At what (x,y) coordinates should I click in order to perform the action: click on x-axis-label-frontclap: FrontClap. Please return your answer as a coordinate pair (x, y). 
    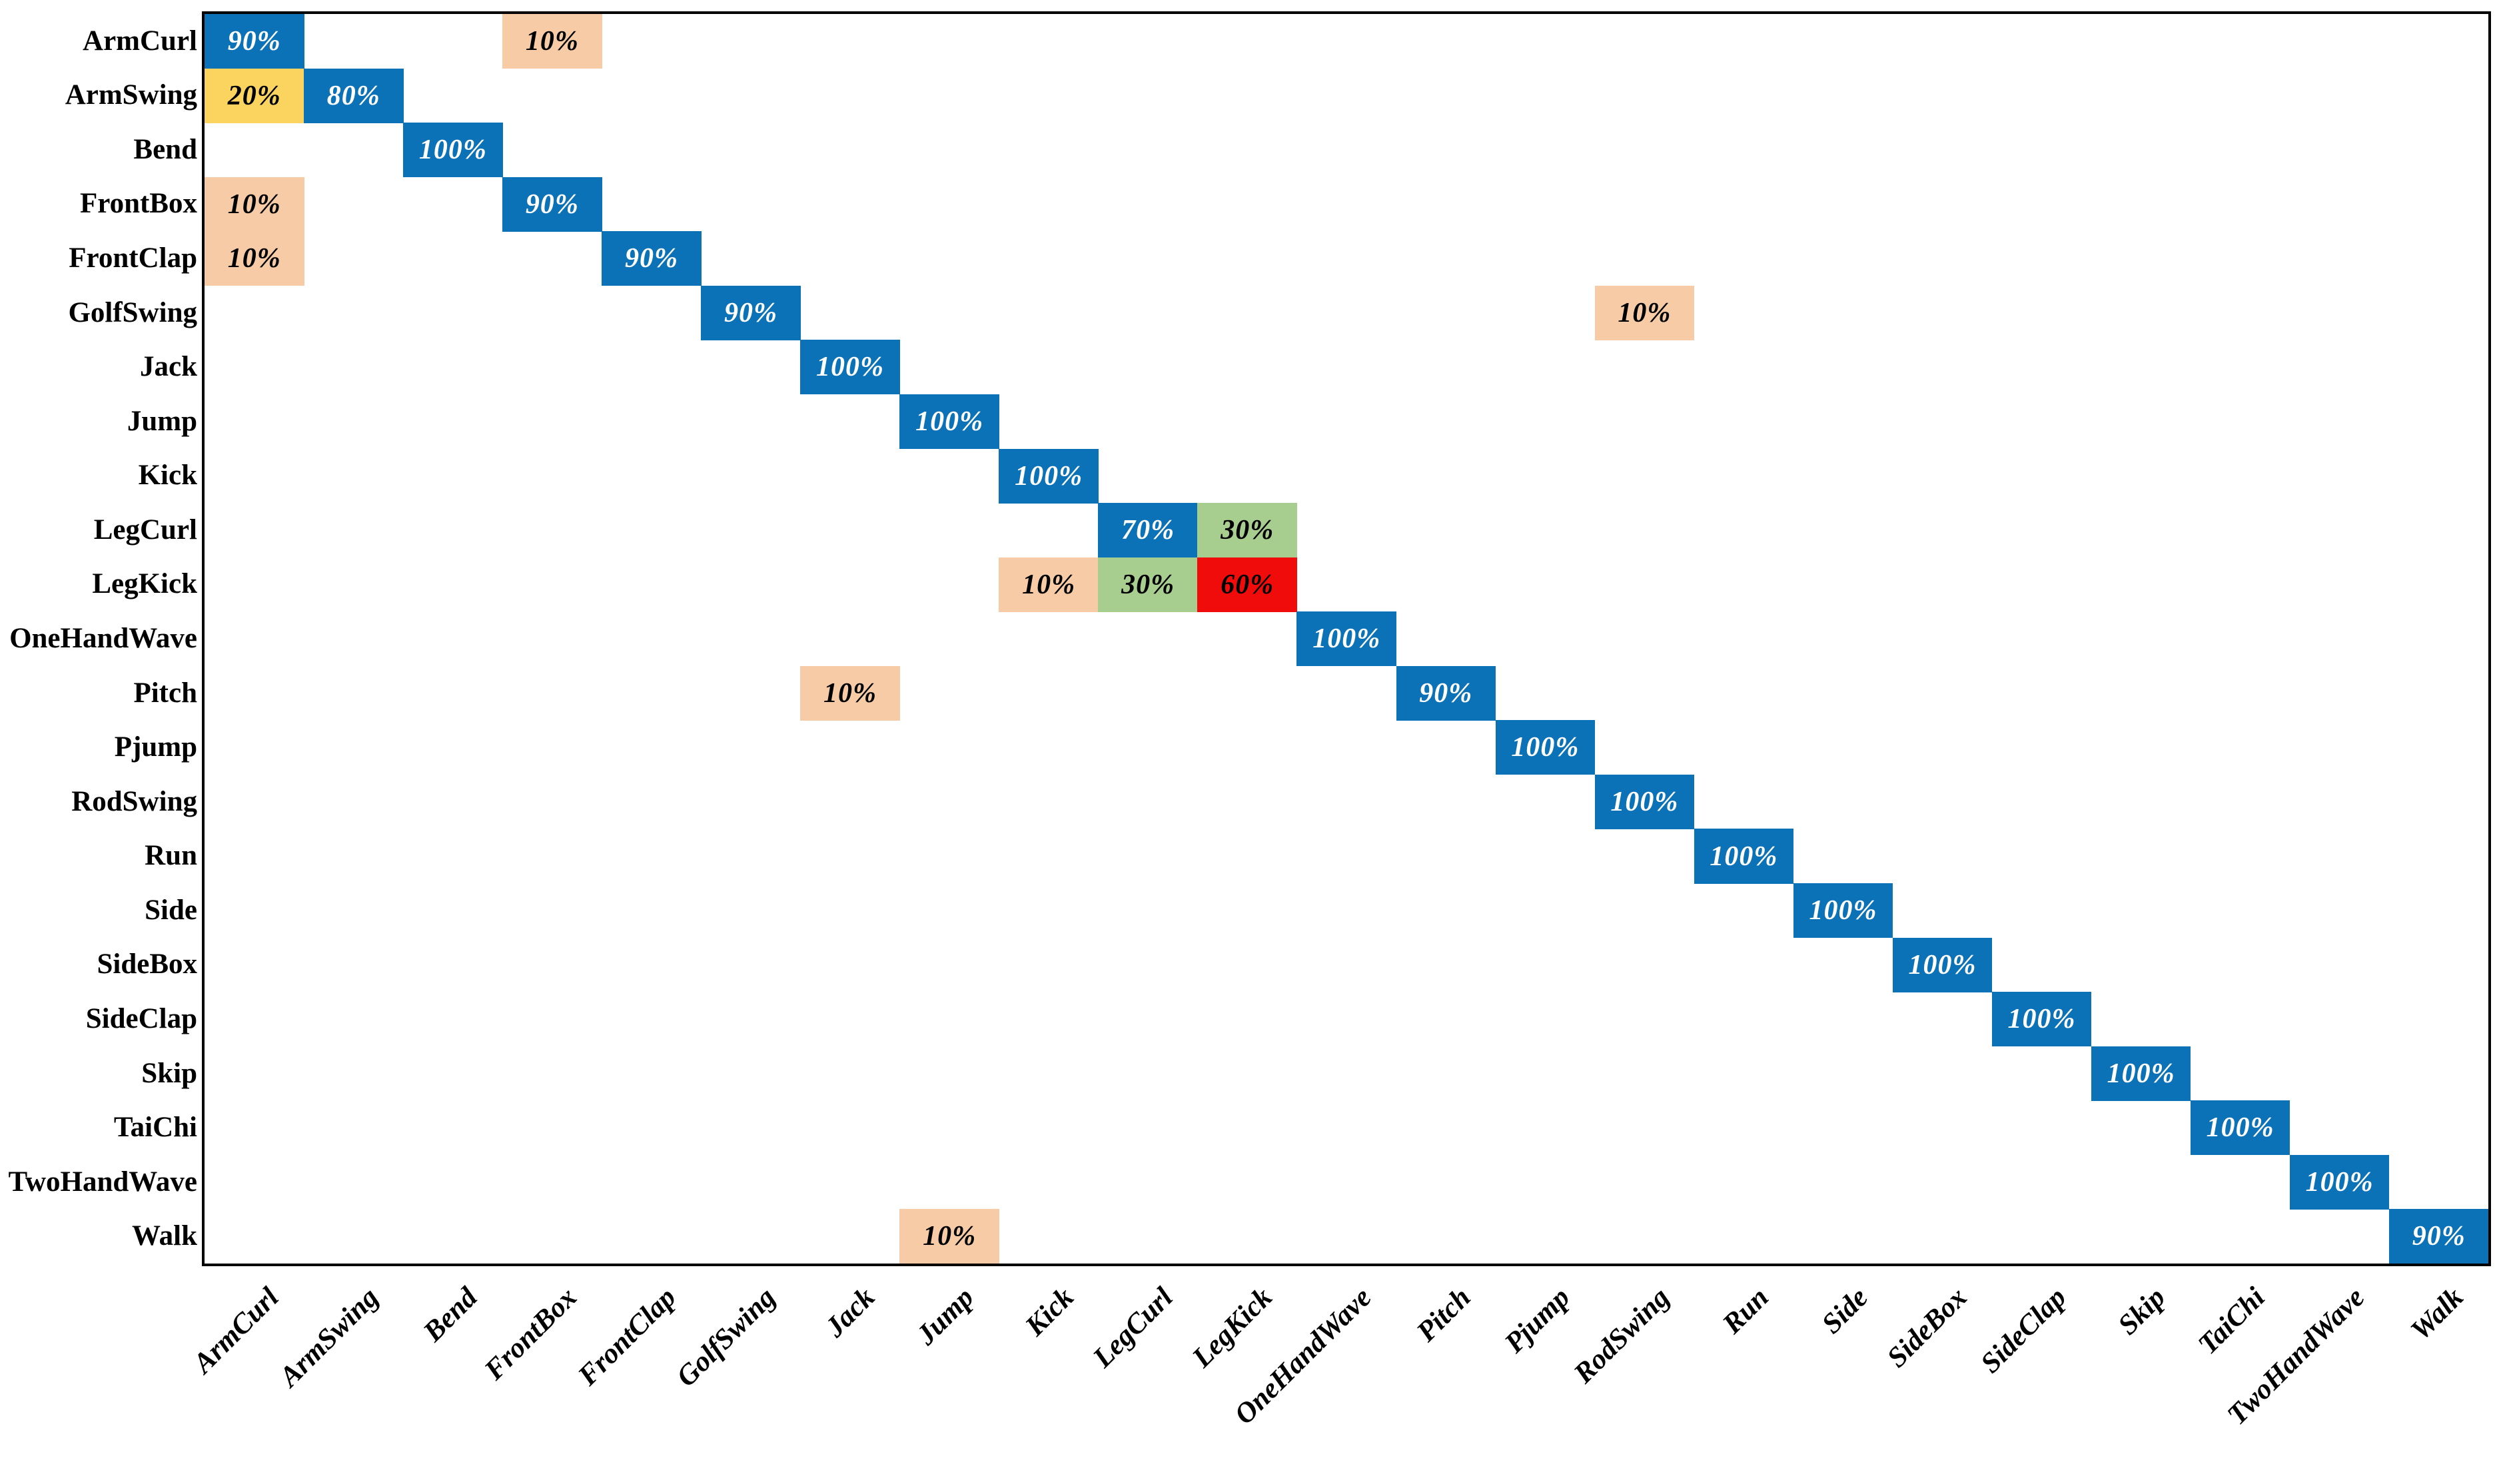
    Looking at the image, I should click on (627, 1337).